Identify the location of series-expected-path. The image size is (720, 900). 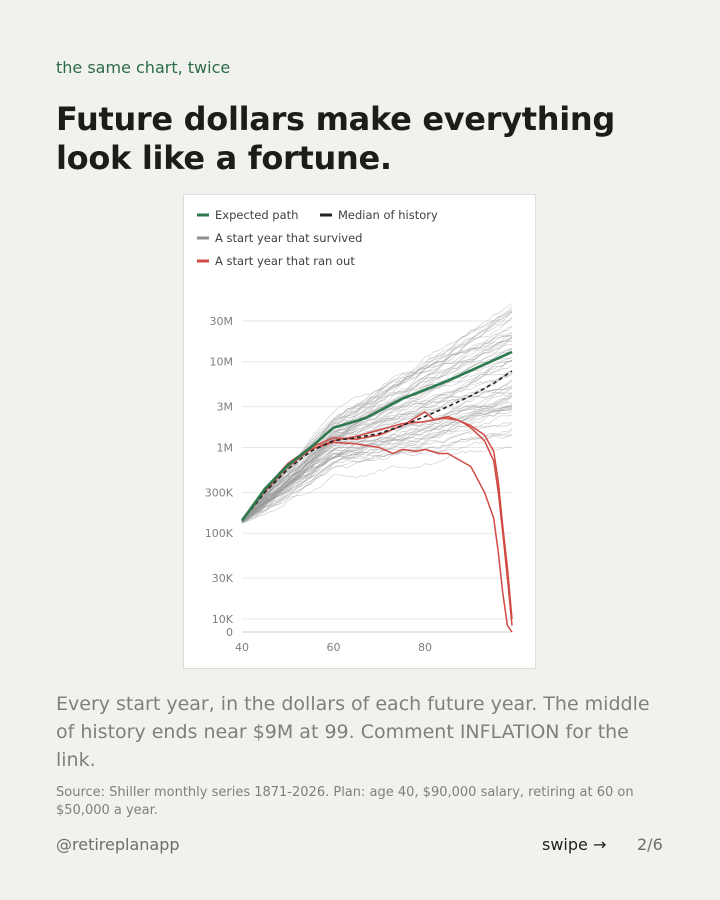
(376, 436).